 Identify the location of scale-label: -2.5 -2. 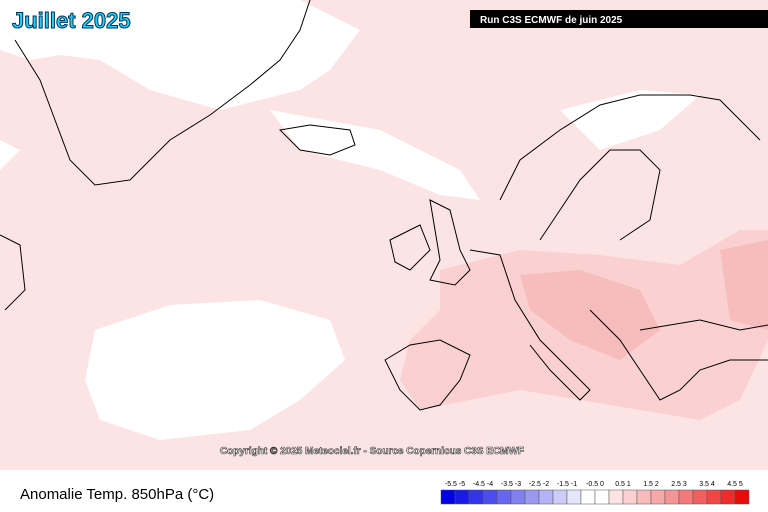
(539, 484).